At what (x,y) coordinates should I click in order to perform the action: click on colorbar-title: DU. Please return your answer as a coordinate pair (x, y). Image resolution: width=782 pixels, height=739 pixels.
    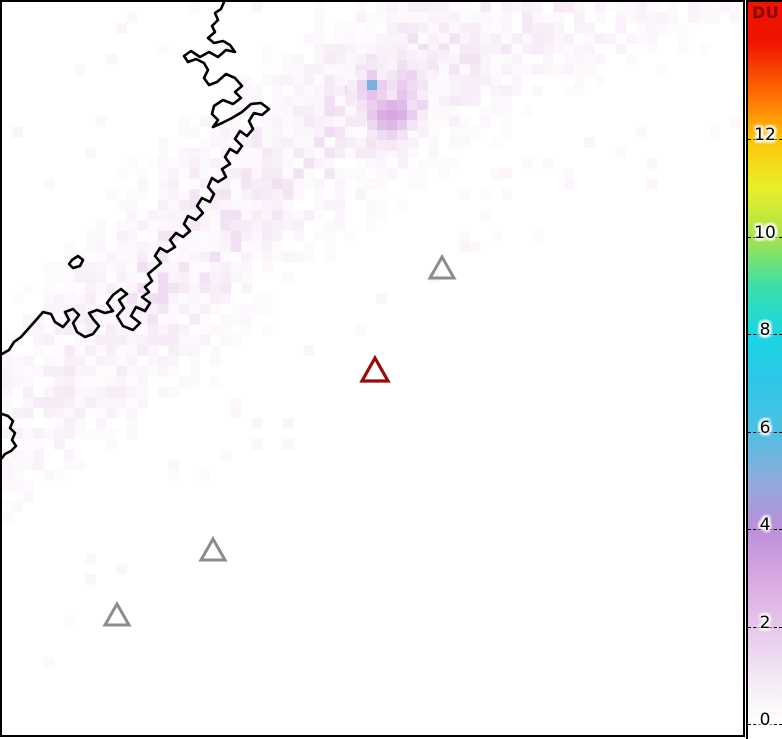
    Looking at the image, I should click on (766, 12).